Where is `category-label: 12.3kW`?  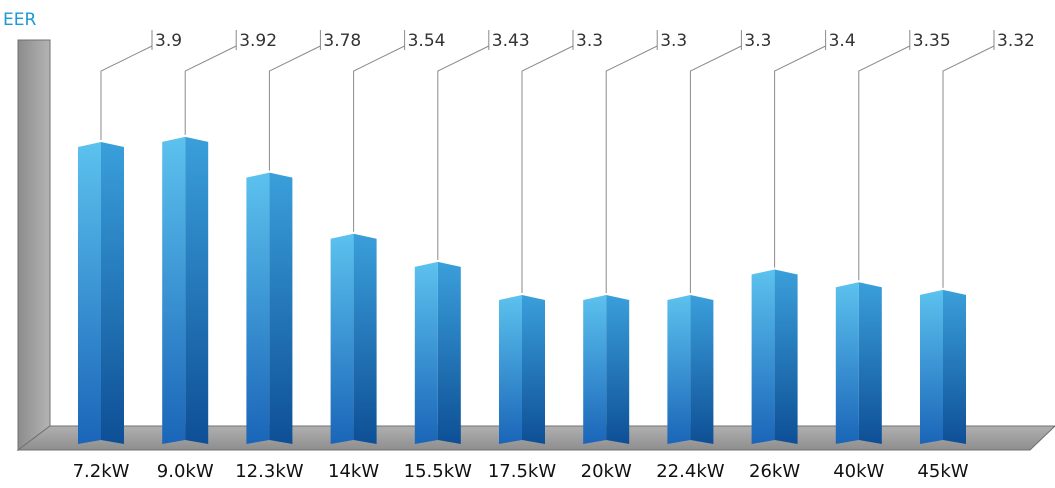 category-label: 12.3kW is located at coordinates (269, 471).